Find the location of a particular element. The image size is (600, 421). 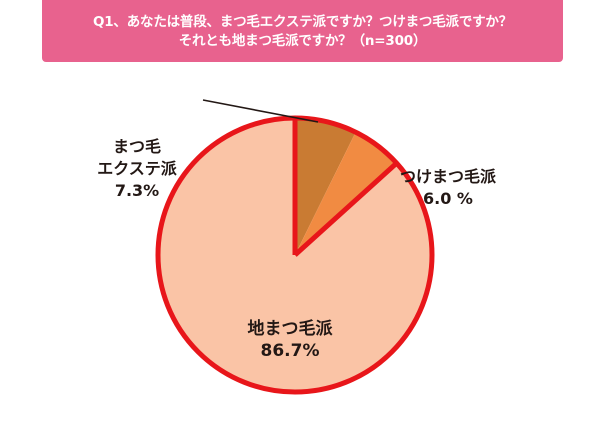

label-matsuge-extension: まつ毛 エクステ派 7.3% is located at coordinates (137, 169).